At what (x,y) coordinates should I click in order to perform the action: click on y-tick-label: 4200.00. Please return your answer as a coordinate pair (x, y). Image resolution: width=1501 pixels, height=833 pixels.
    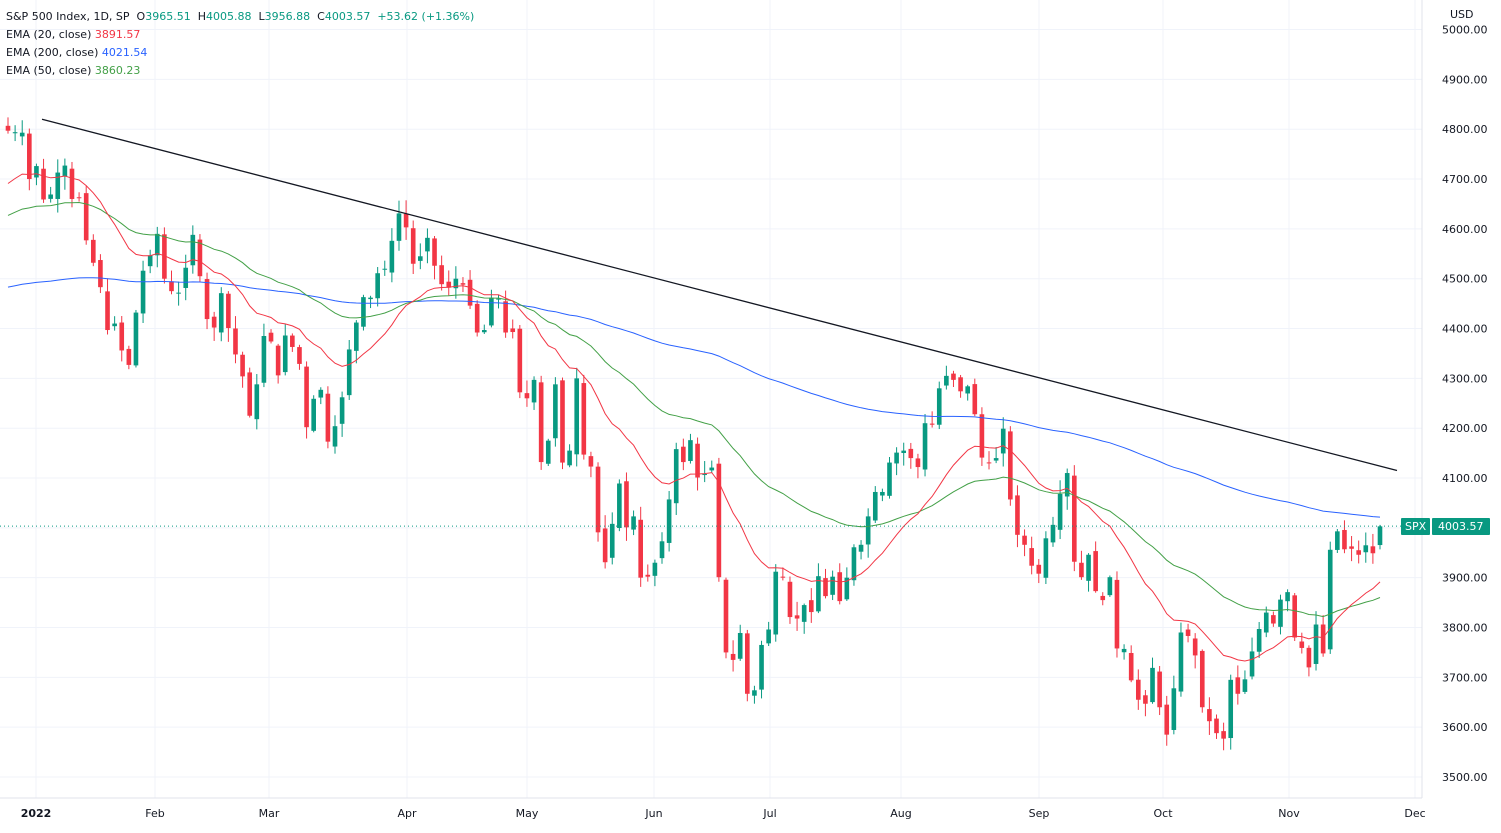
    Looking at the image, I should click on (1465, 428).